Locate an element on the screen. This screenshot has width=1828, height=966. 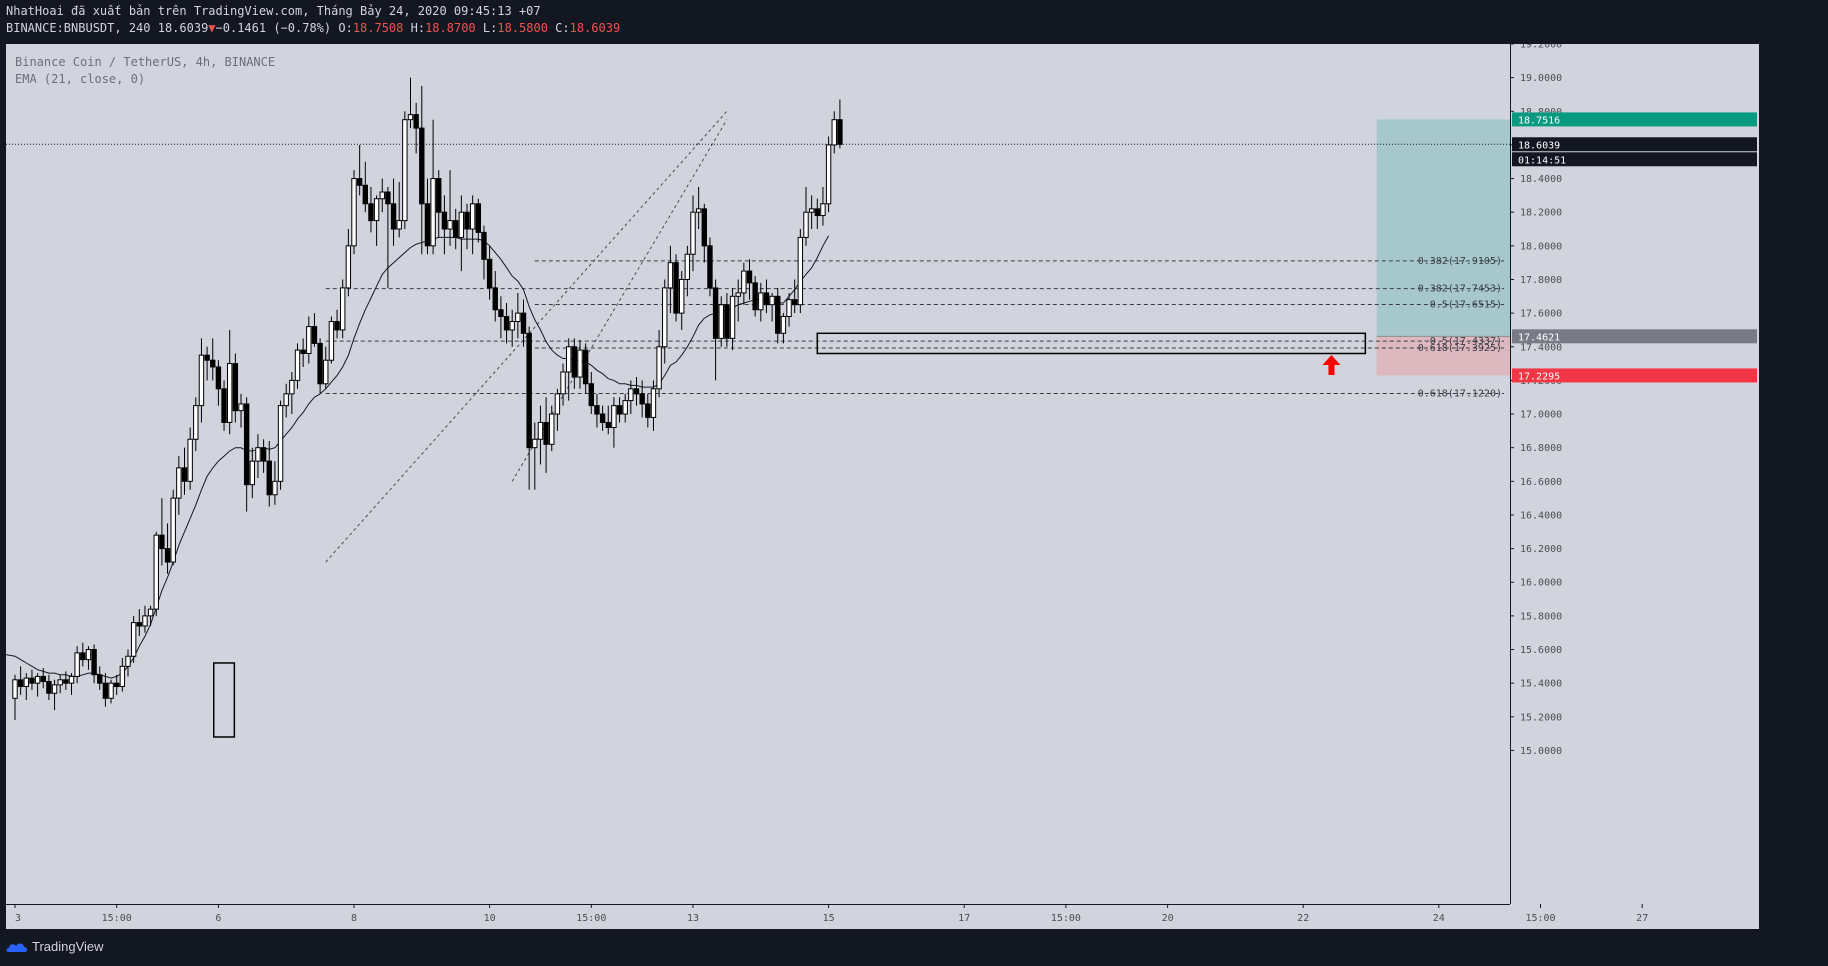
time-tick-label: 3 is located at coordinates (18, 918).